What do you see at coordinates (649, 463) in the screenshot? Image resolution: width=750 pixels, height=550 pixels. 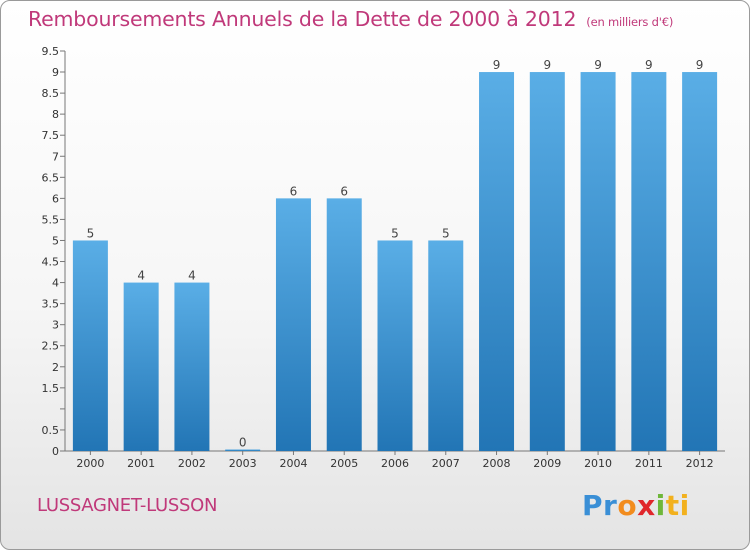 I see `x-tick-label: 2011` at bounding box center [649, 463].